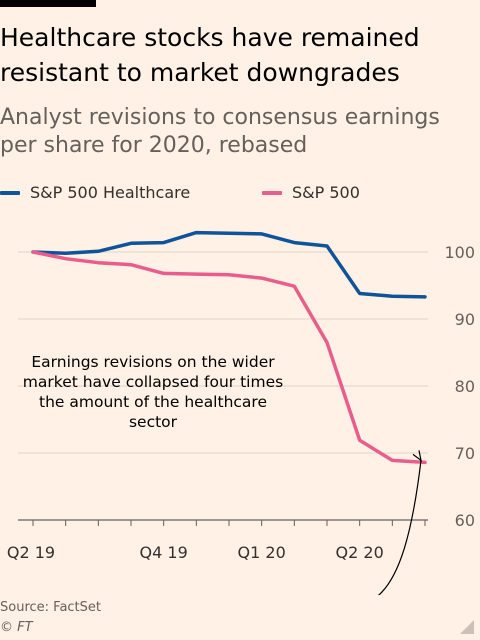 The height and width of the screenshot is (640, 480). Describe the element at coordinates (399, 527) in the screenshot. I see `annotation-arrow` at that location.